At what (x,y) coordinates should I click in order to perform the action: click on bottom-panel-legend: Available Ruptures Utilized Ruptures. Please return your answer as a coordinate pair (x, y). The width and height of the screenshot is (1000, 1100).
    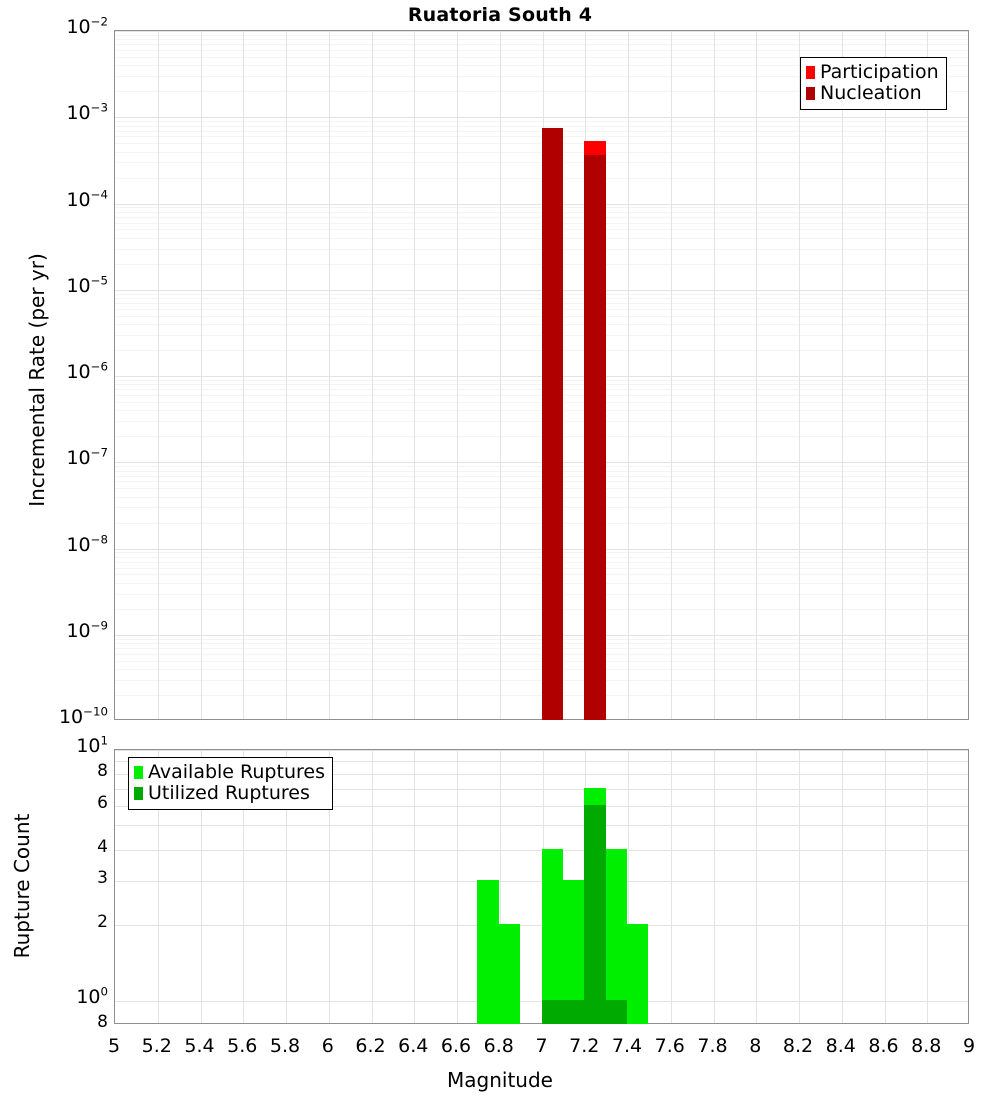
    Looking at the image, I should click on (230, 783).